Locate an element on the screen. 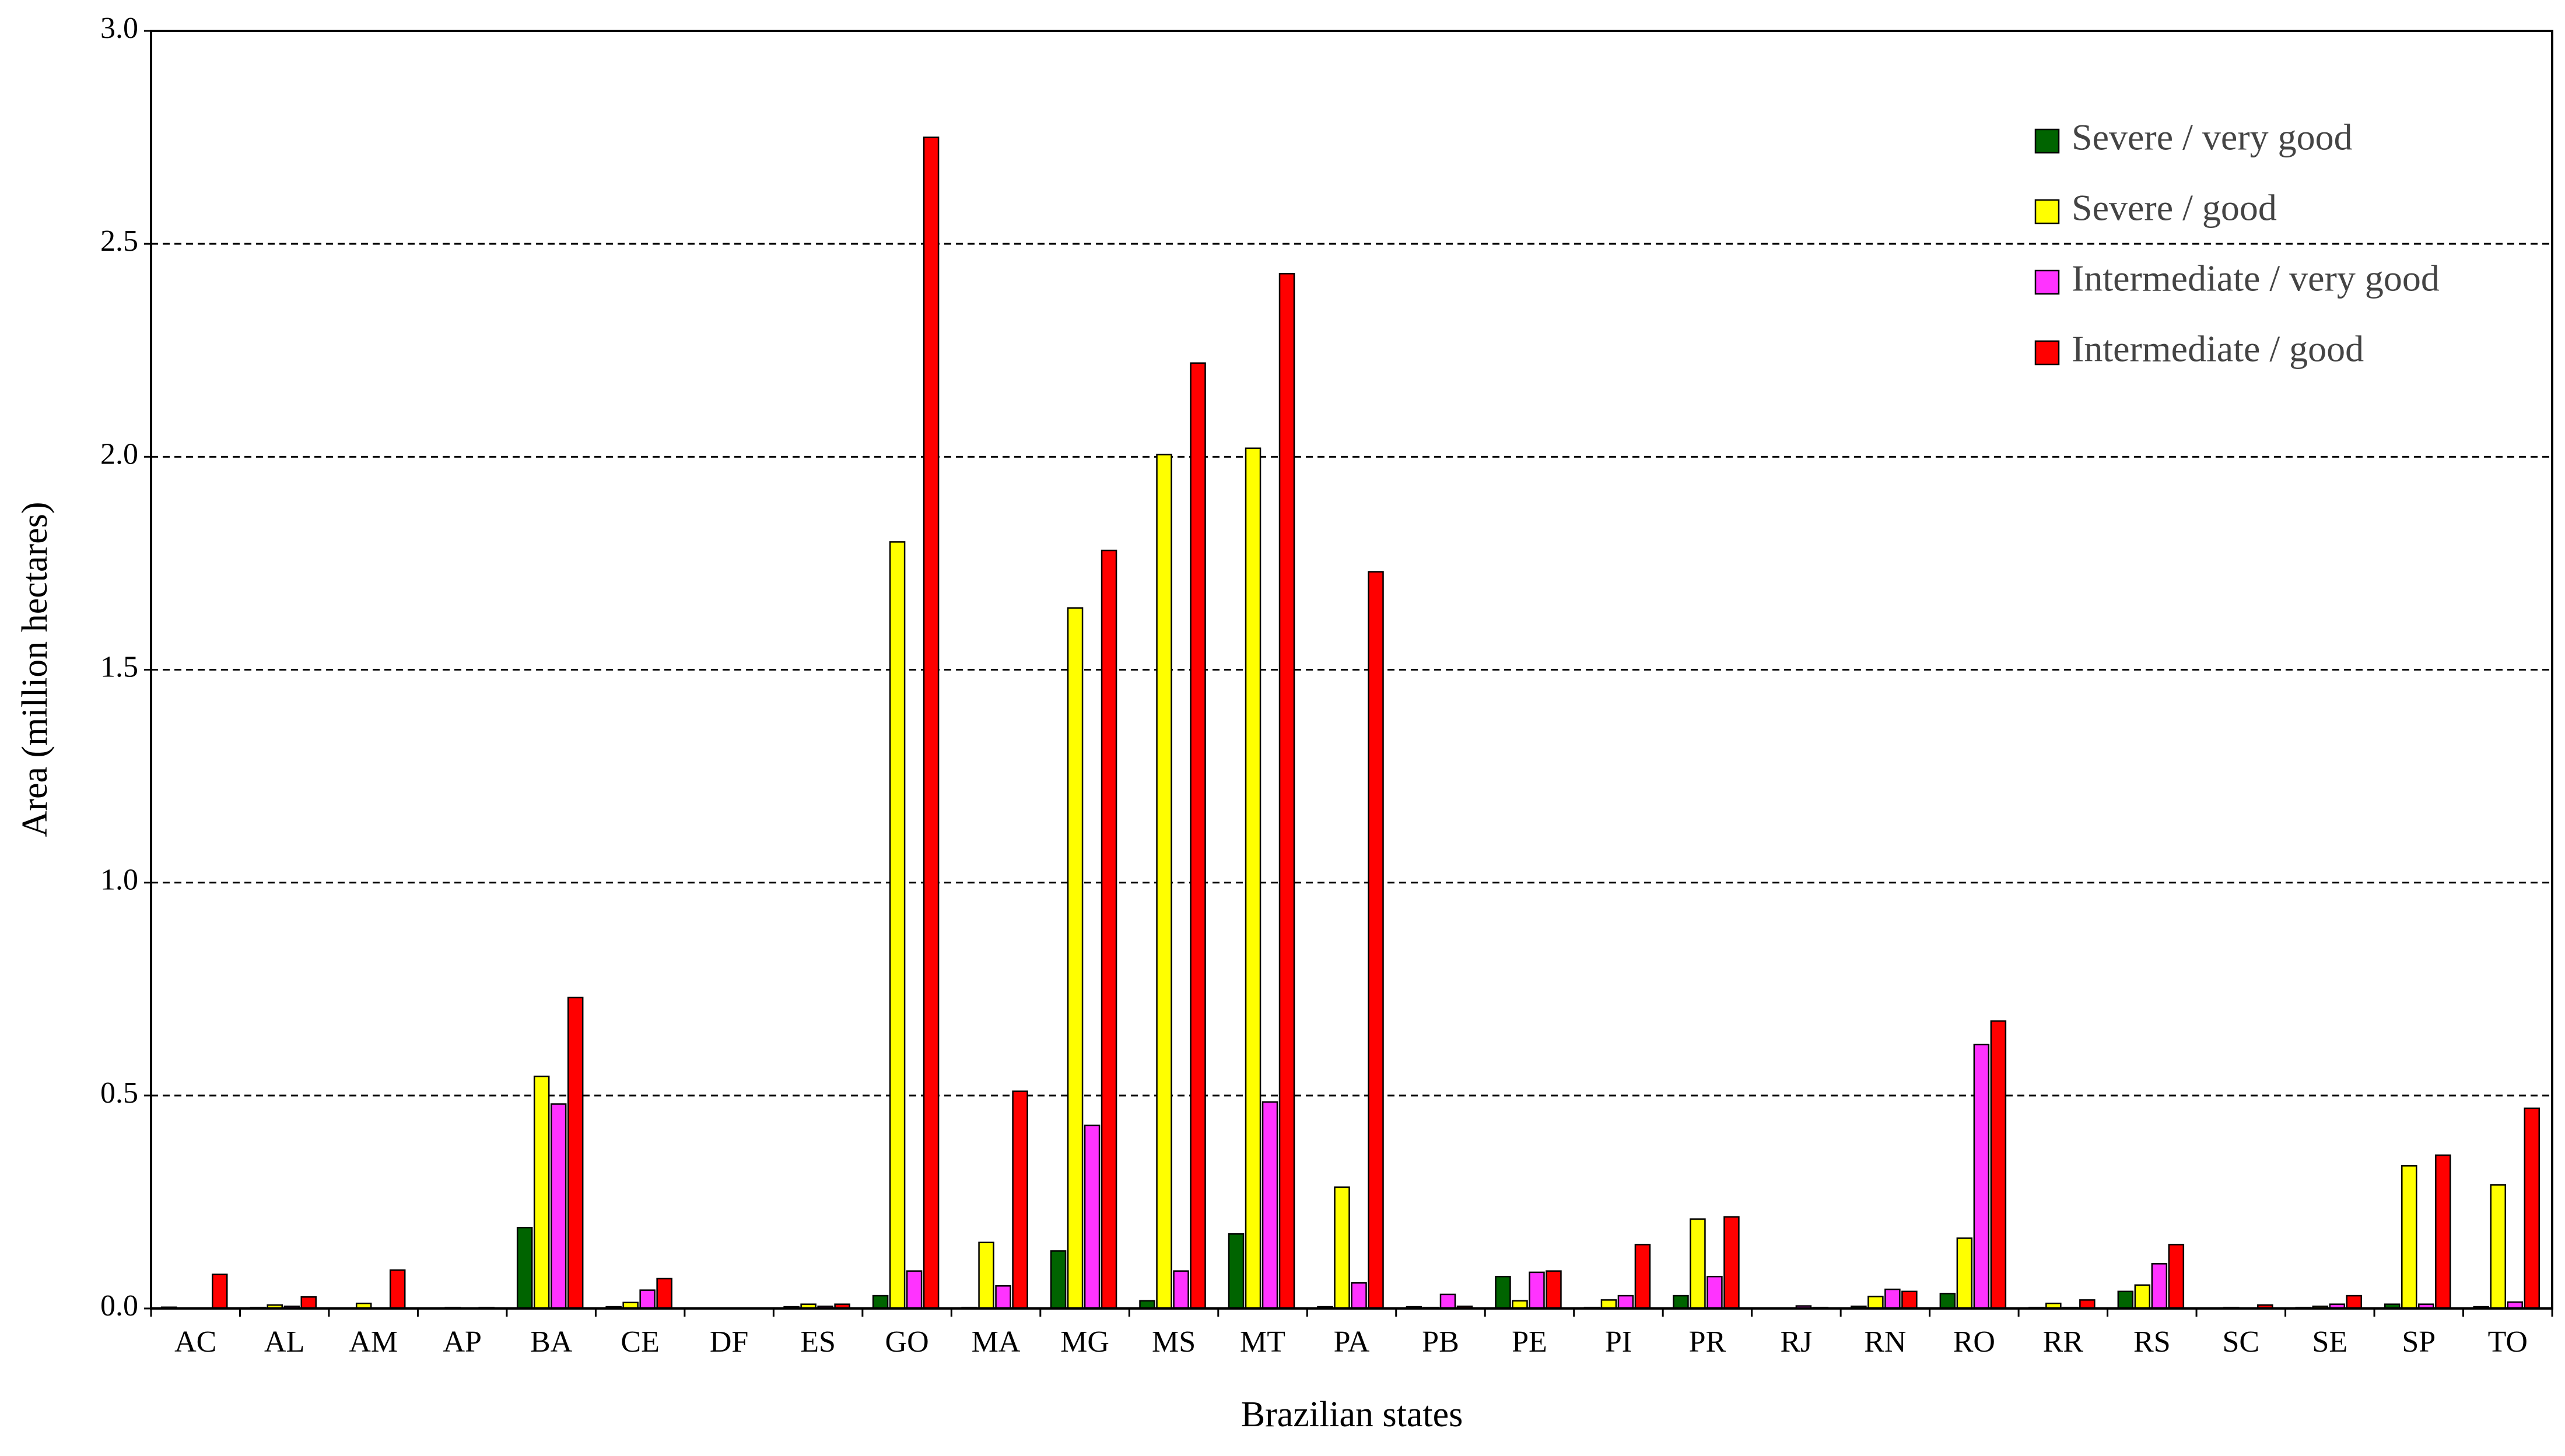 The image size is (2565, 1456). x-tick-label: MA is located at coordinates (996, 1342).